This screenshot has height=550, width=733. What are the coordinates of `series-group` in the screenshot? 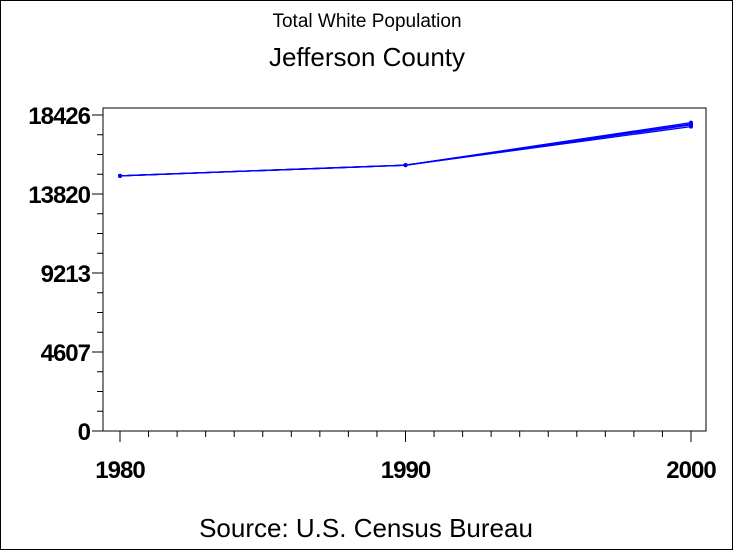 It's located at (405, 149).